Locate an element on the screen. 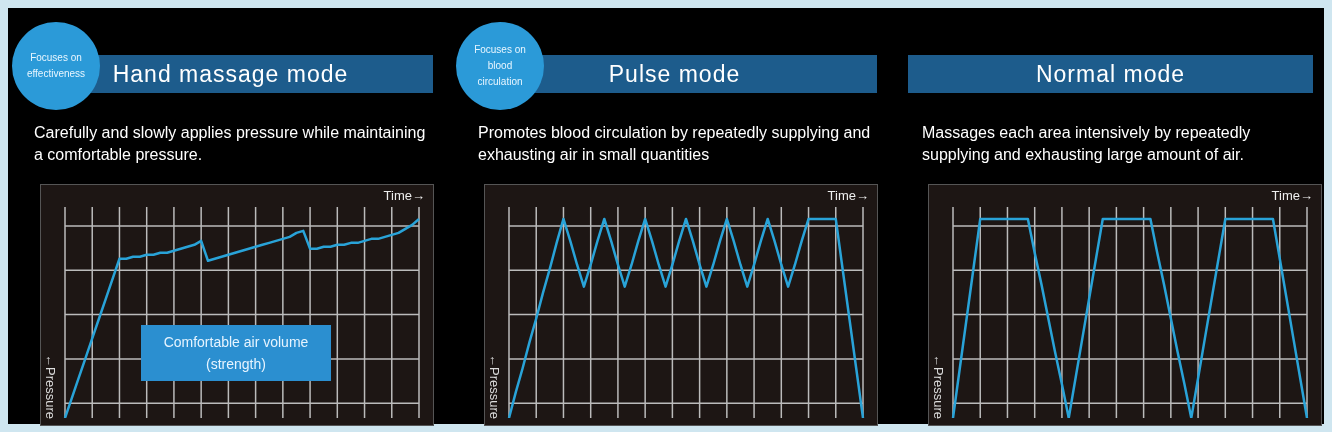 Image resolution: width=1332 pixels, height=432 pixels. chart-title: Pulse mode is located at coordinates (674, 74).